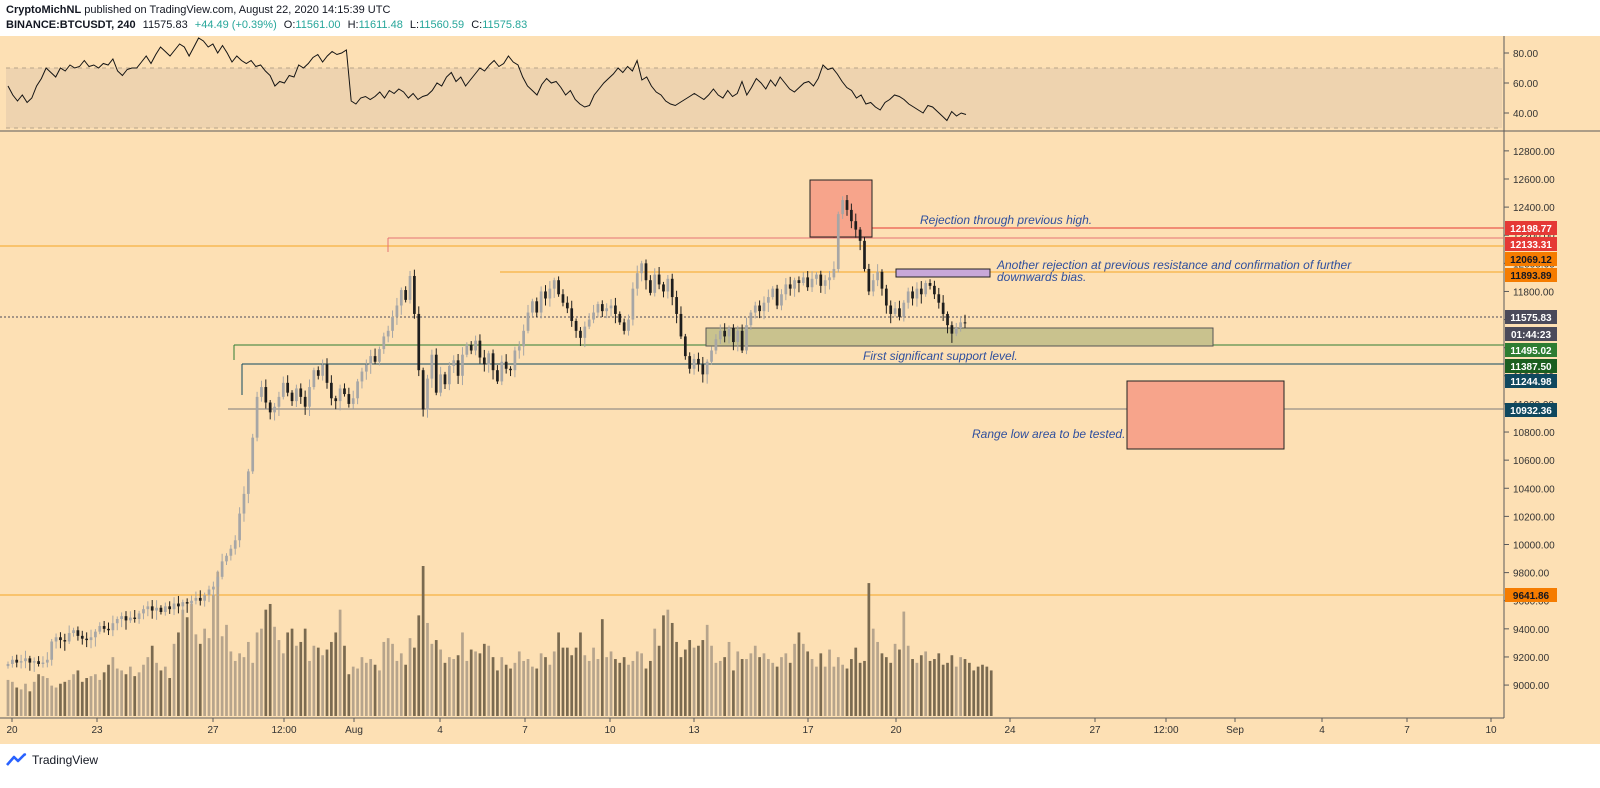 Image resolution: width=1600 pixels, height=788 pixels. Describe the element at coordinates (1531, 351) in the screenshot. I see `price-label-text: 11495.02` at that location.